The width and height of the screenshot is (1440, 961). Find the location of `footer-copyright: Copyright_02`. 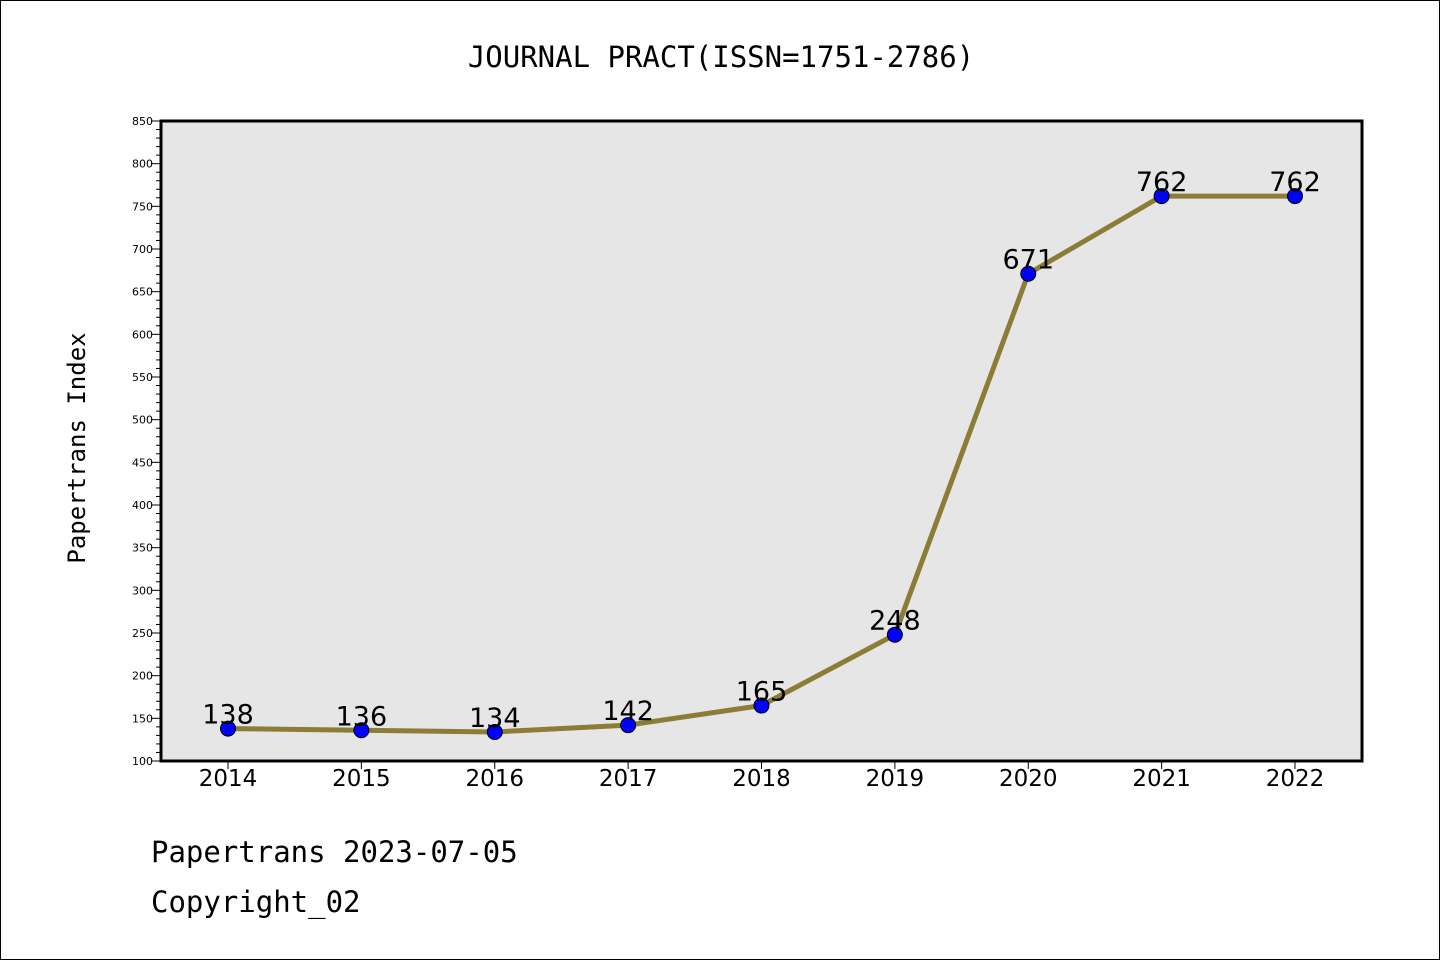

footer-copyright: Copyright_02 is located at coordinates (256, 902).